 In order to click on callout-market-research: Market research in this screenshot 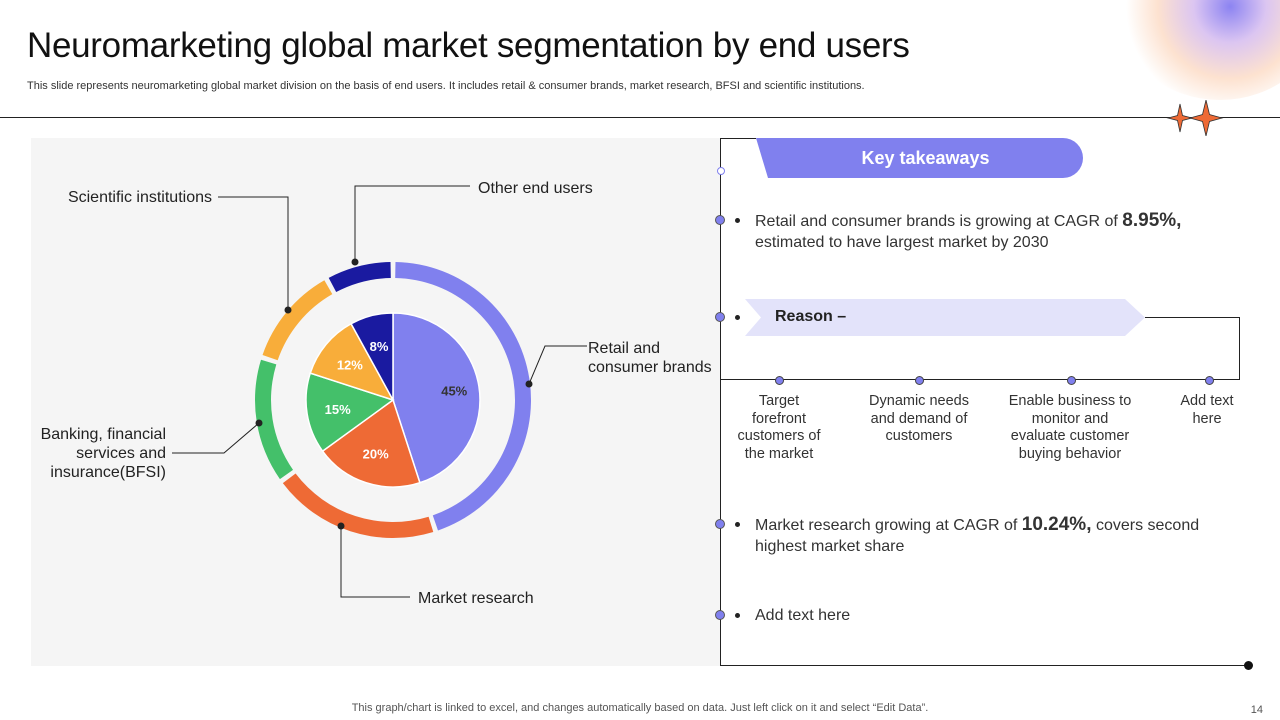, I will do `click(476, 598)`.